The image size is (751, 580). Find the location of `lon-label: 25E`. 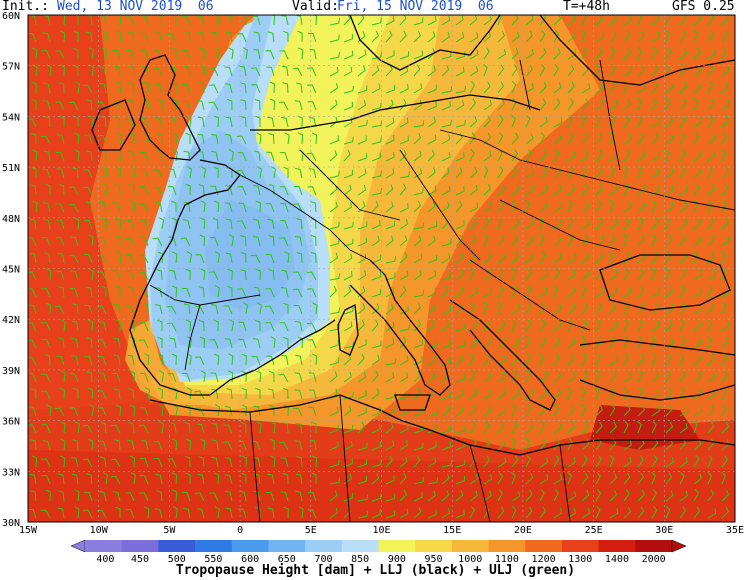

lon-label: 25E is located at coordinates (594, 530).